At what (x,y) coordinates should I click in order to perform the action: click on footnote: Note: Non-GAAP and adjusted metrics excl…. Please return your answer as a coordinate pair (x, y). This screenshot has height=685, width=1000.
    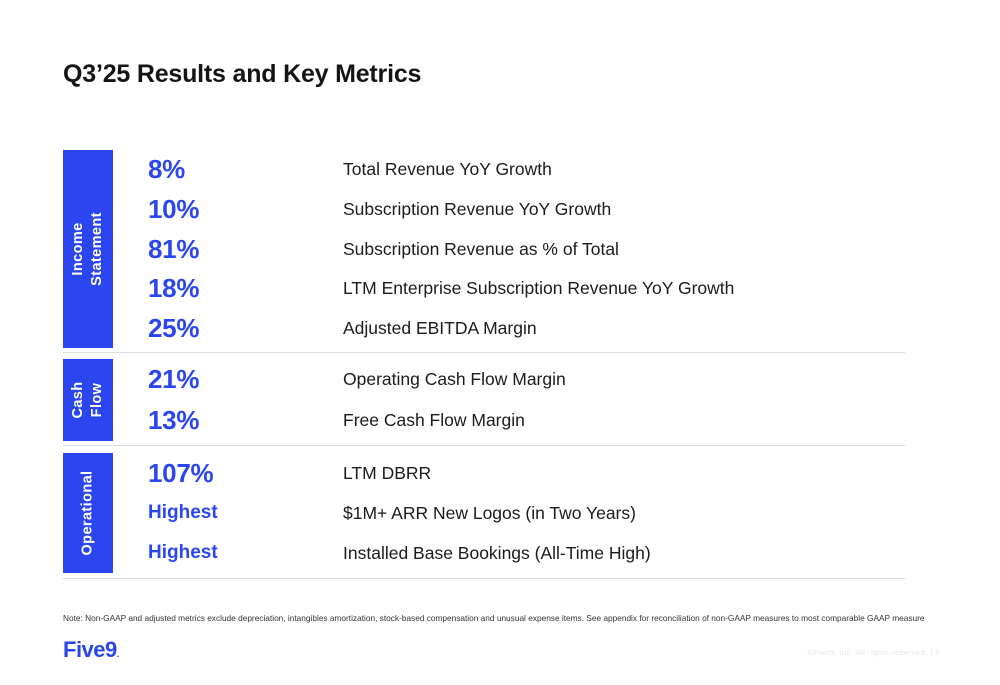
    Looking at the image, I should click on (494, 618).